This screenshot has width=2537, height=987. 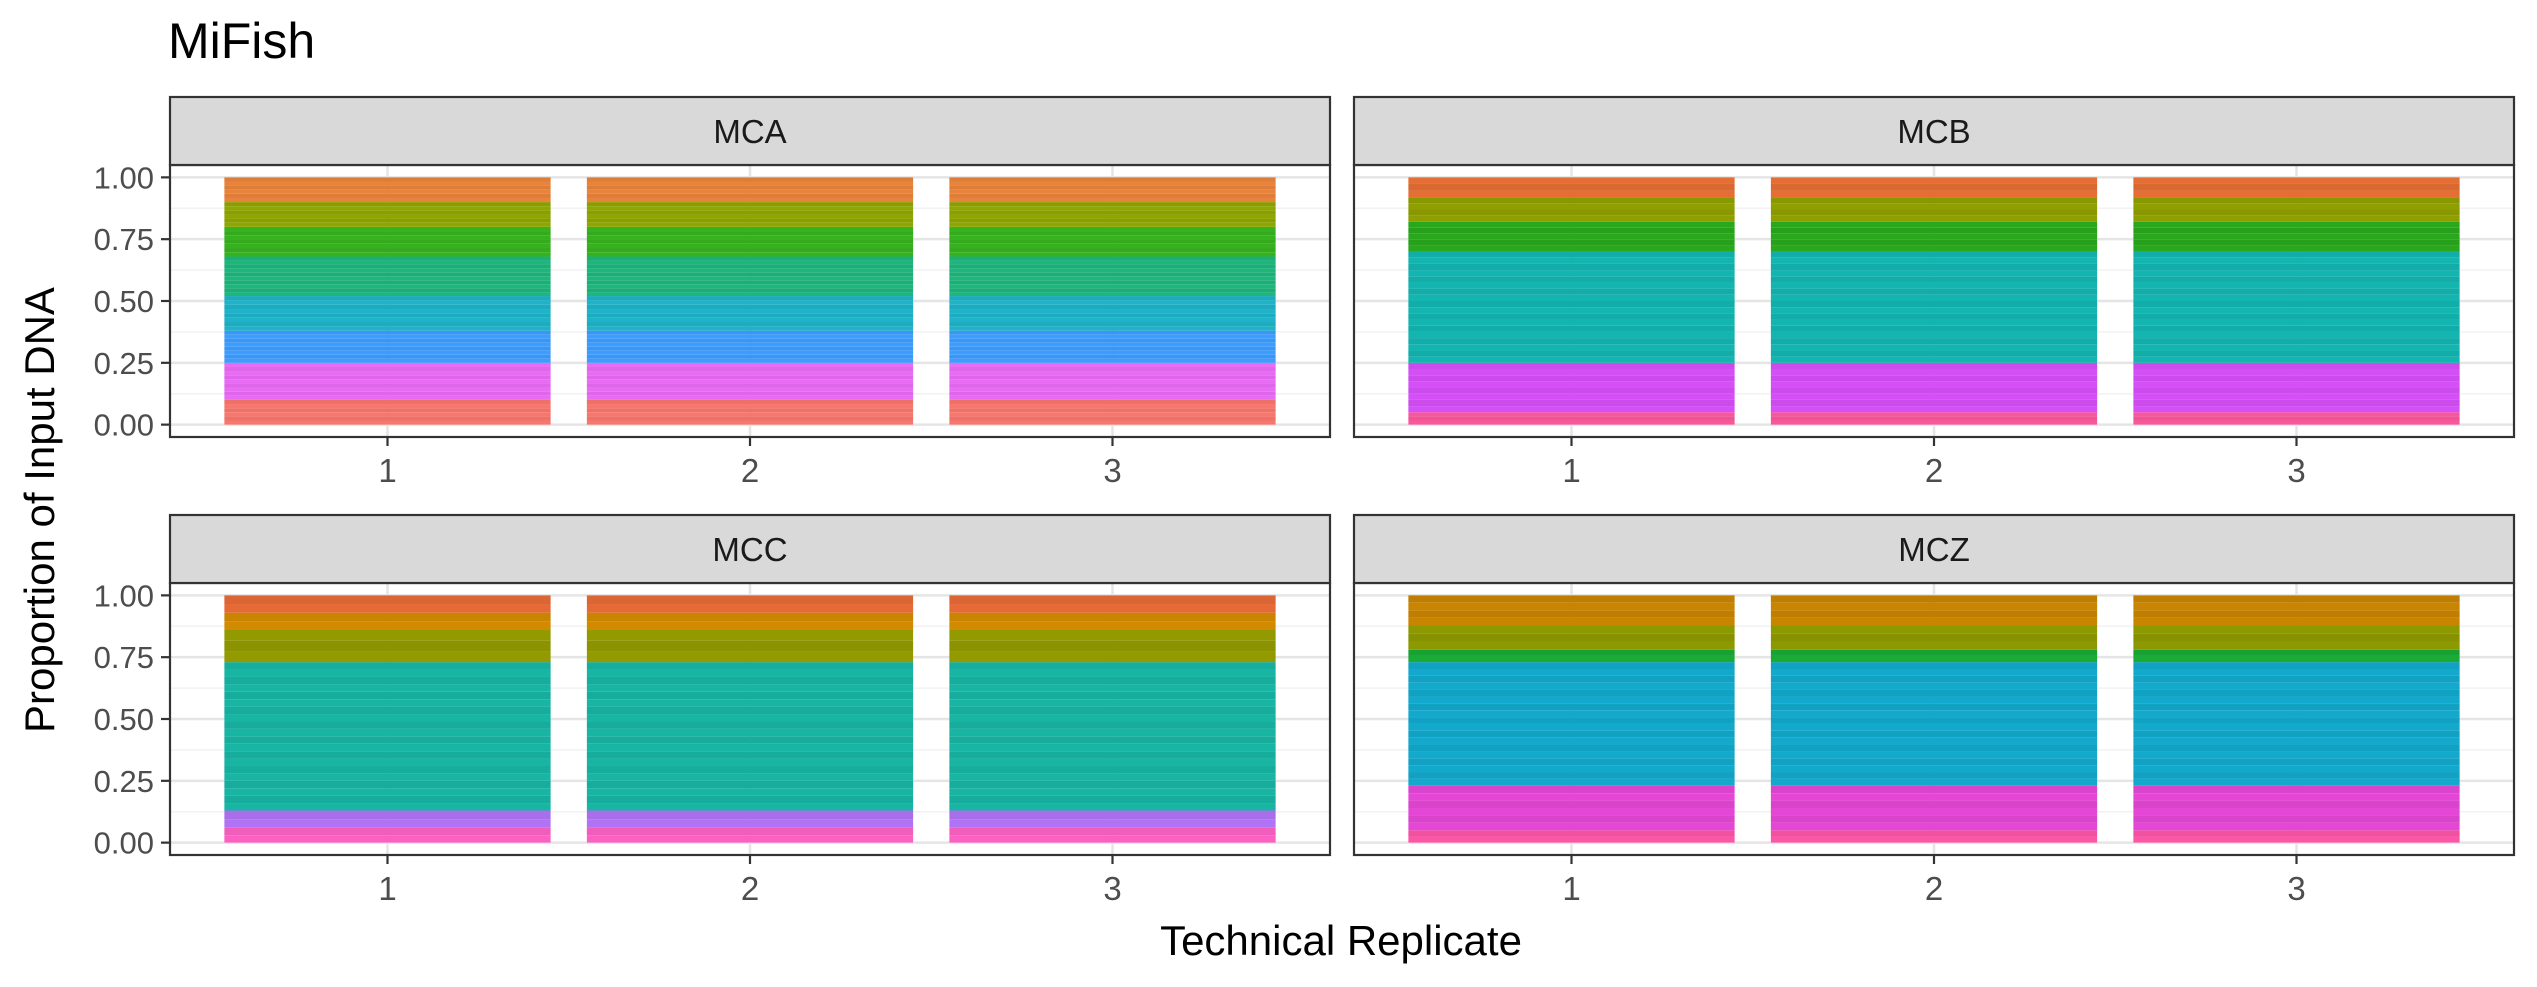 I want to click on facet-strip, so click(x=750, y=131).